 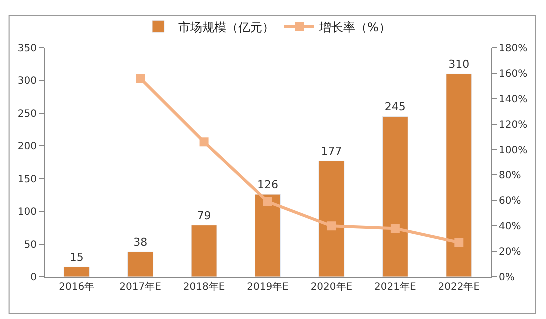 What do you see at coordinates (27, 212) in the screenshot?
I see `y-tick-label: 100` at bounding box center [27, 212].